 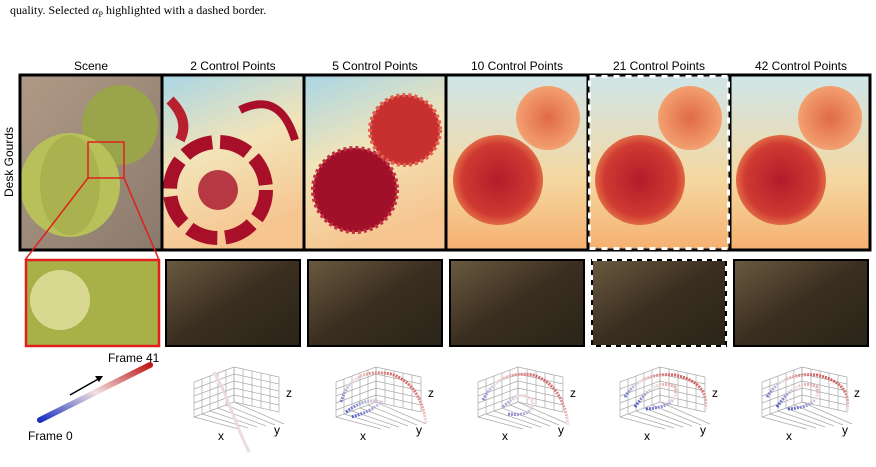 I want to click on legend-start: Frame 0, so click(x=50, y=436).